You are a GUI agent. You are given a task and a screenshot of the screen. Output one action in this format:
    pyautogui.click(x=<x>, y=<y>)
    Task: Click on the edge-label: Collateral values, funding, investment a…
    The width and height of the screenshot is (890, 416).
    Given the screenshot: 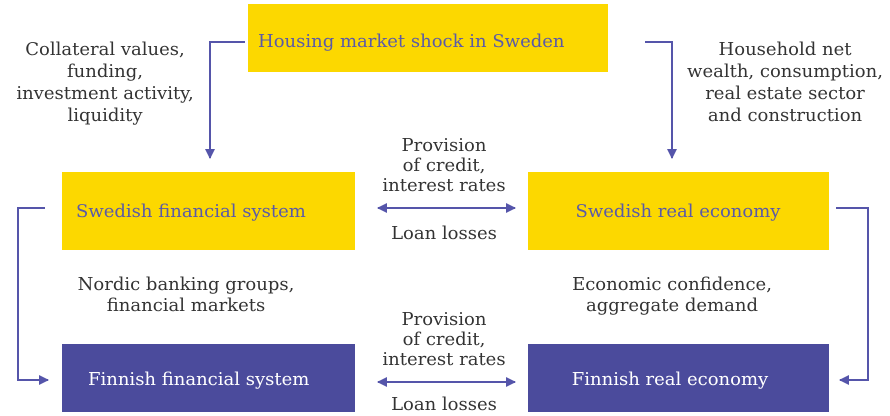 What is the action you would take?
    pyautogui.click(x=104, y=82)
    